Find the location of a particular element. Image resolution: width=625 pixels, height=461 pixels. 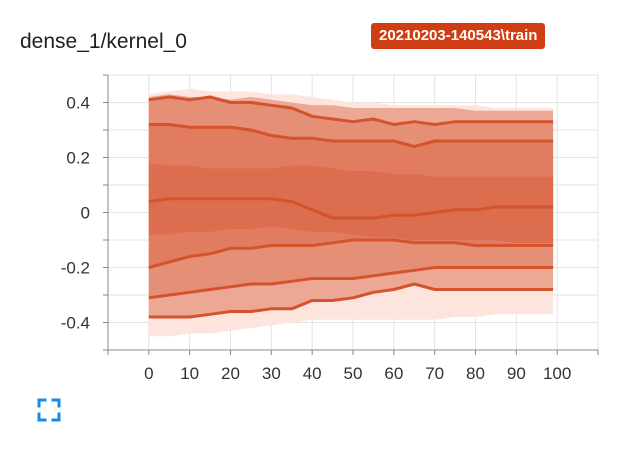

fullscreen-icon is located at coordinates (49, 410).